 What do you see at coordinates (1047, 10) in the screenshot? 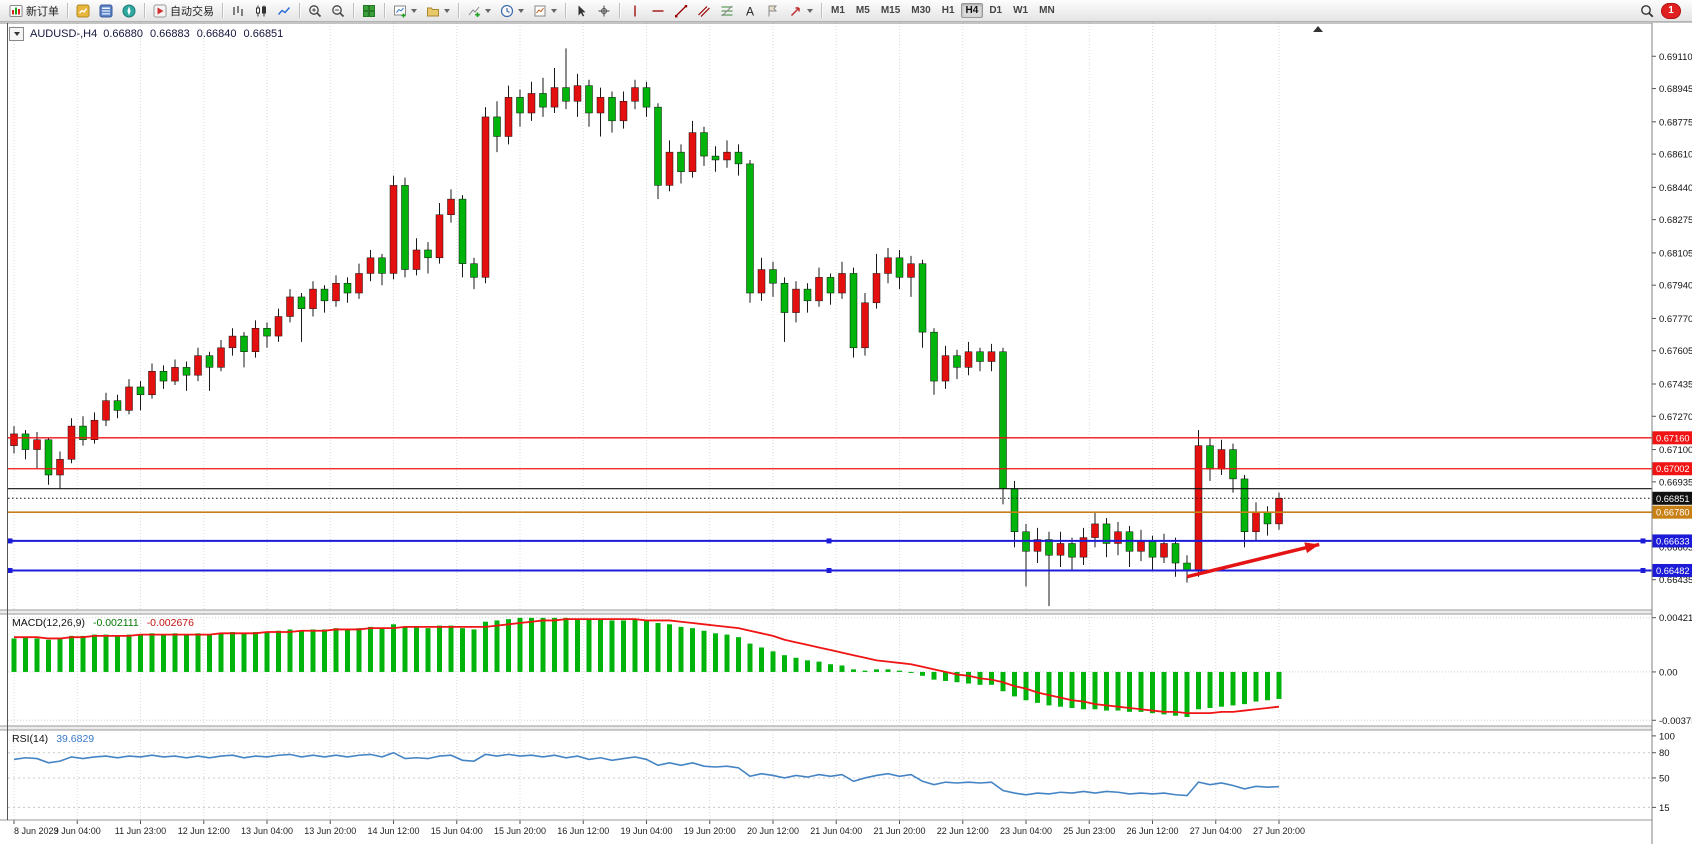
I see `timeframe-mn: MN` at bounding box center [1047, 10].